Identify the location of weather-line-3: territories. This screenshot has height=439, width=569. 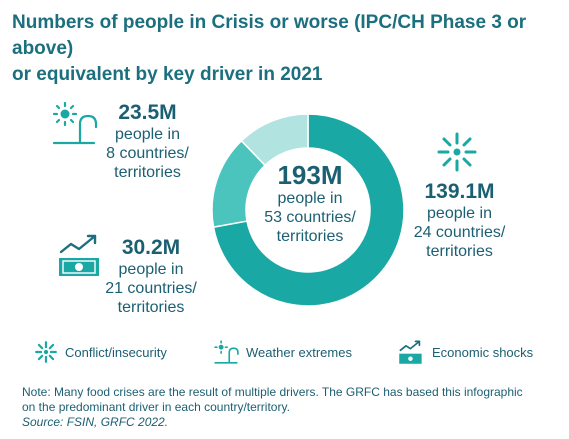
(147, 172).